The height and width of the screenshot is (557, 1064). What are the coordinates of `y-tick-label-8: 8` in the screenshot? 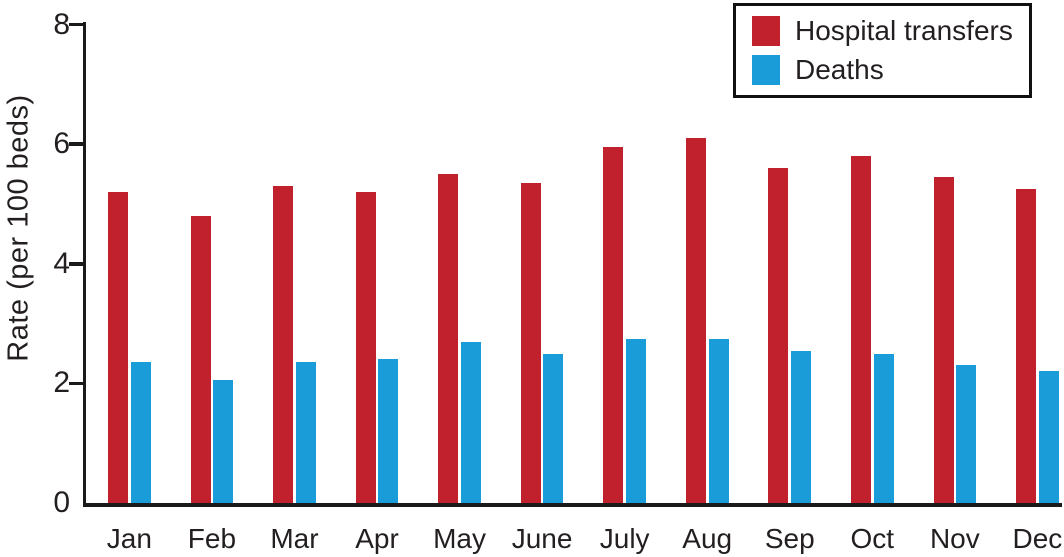 It's located at (61, 24).